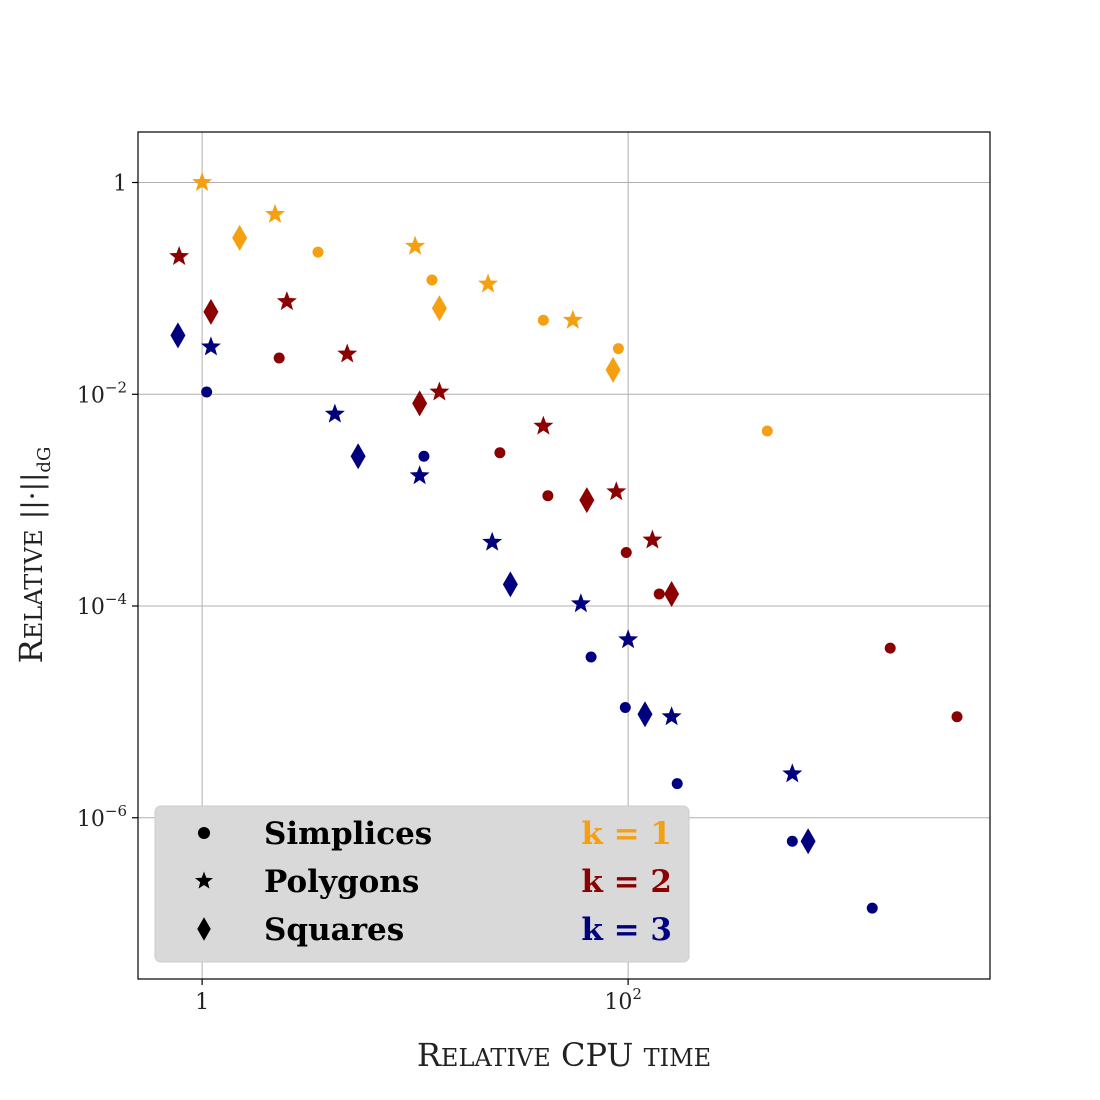  Describe the element at coordinates (341, 882) in the screenshot. I see `legend-label-polygons: Polygons` at that location.